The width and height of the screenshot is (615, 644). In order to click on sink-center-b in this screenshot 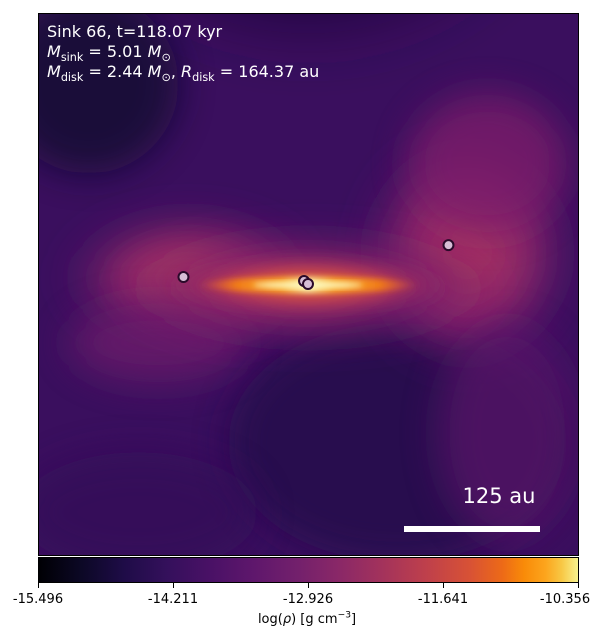, I will do `click(308, 284)`.